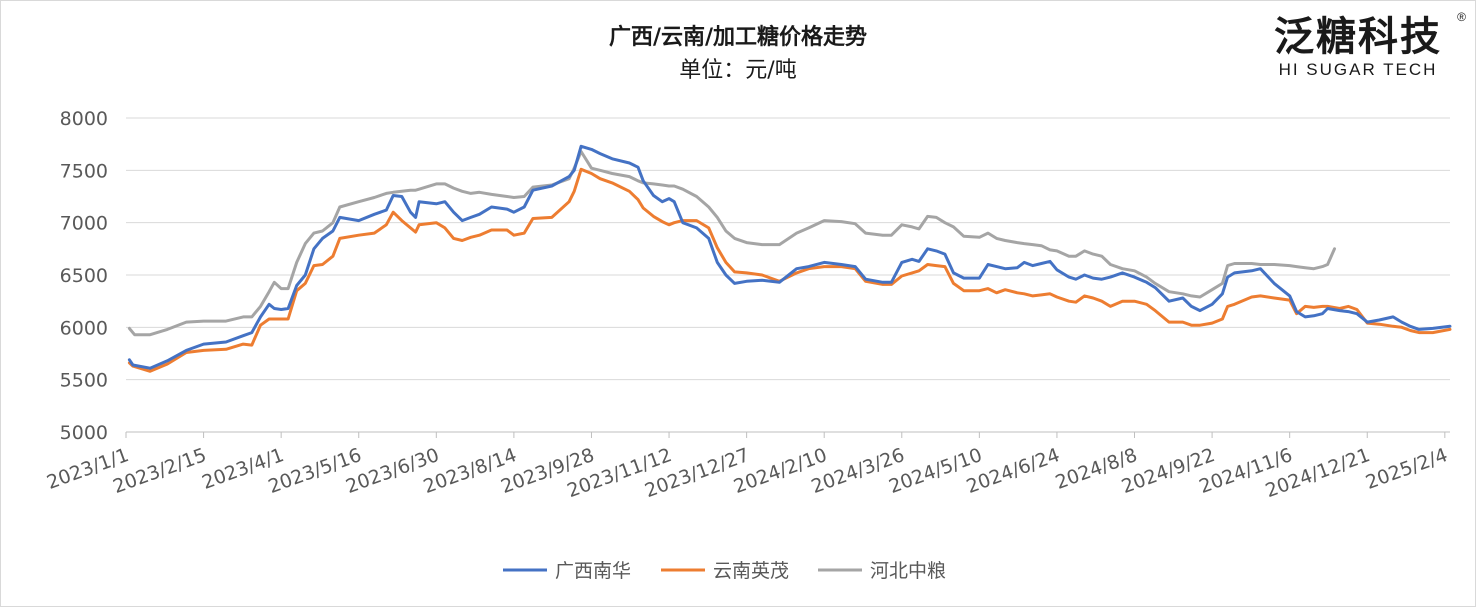  I want to click on y-tick-label: 6500, so click(84, 276).